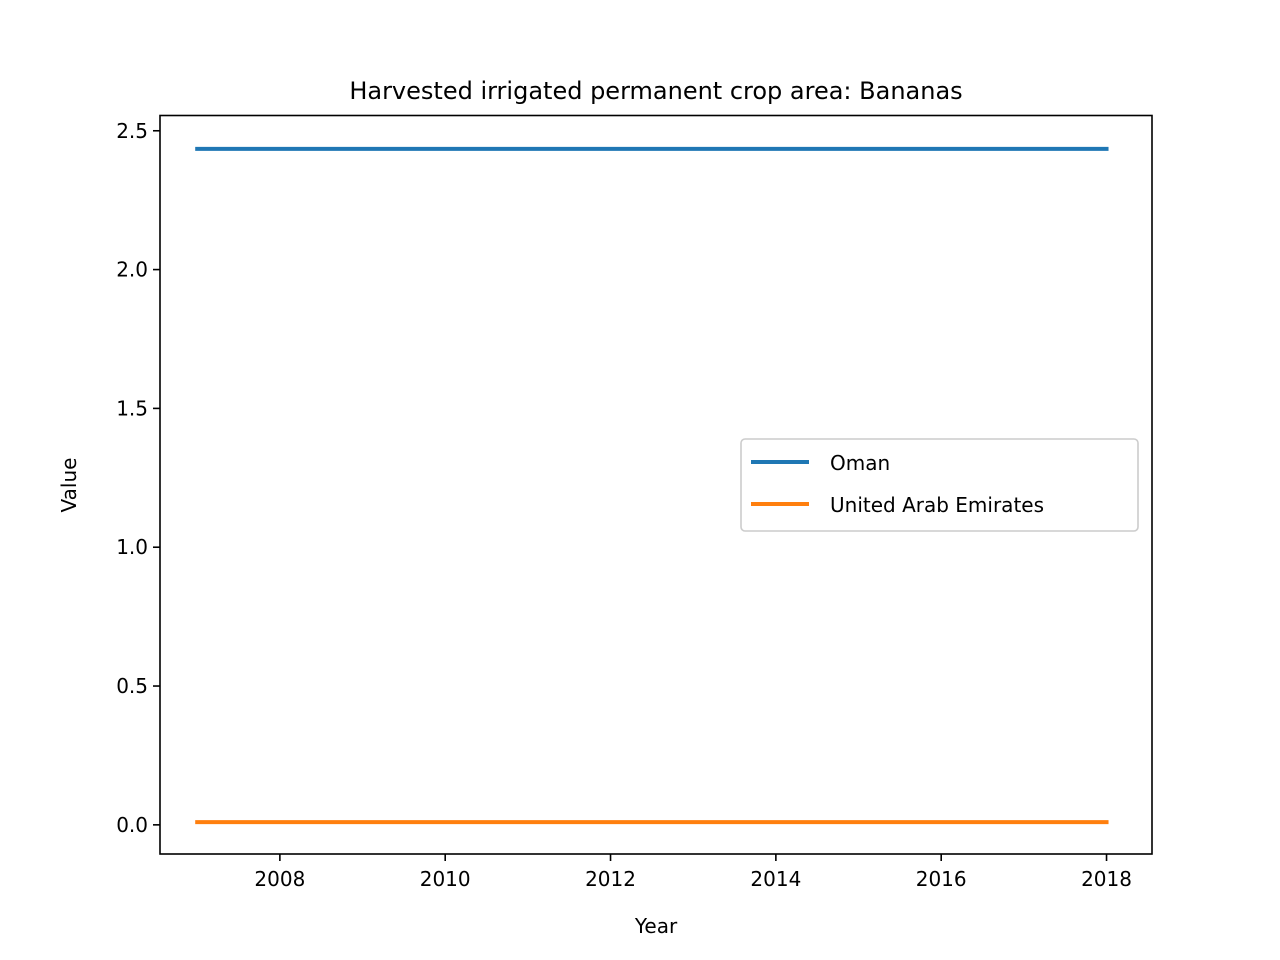 The width and height of the screenshot is (1280, 960). What do you see at coordinates (279, 879) in the screenshot?
I see `x-tick-label: 2008` at bounding box center [279, 879].